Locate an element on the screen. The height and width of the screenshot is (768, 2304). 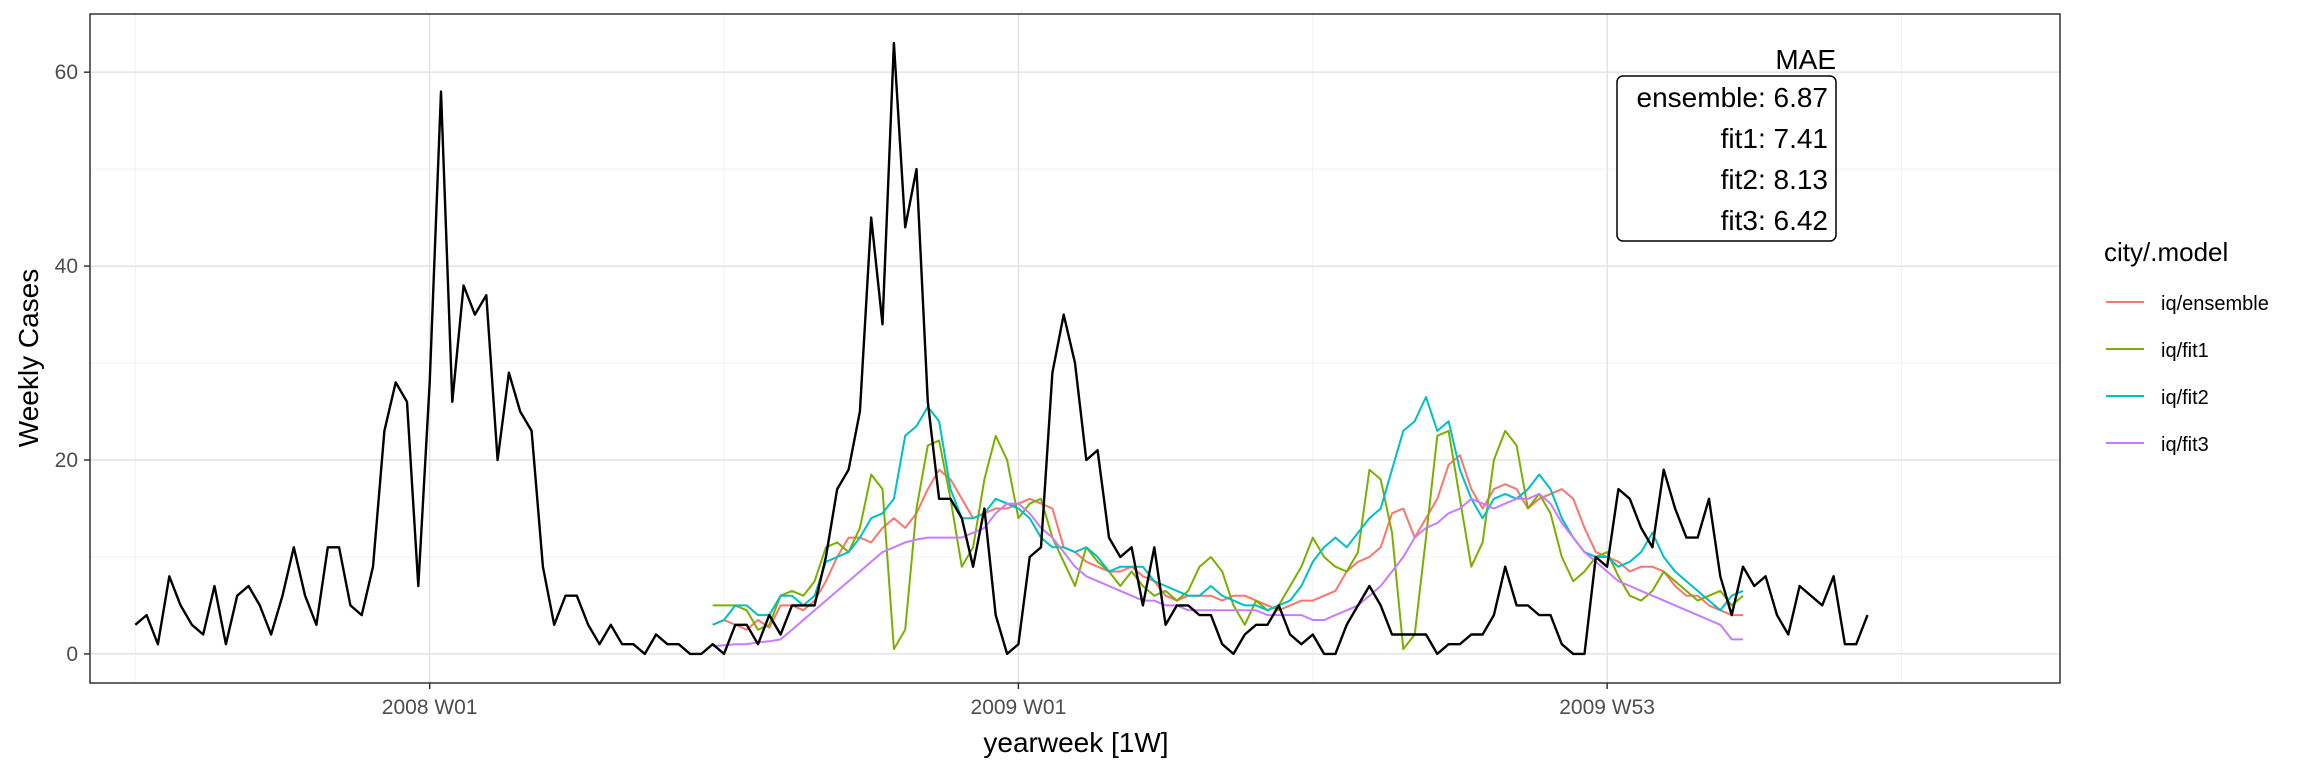
mae-line-ensemble: ensemble: 6.87 is located at coordinates (1732, 97).